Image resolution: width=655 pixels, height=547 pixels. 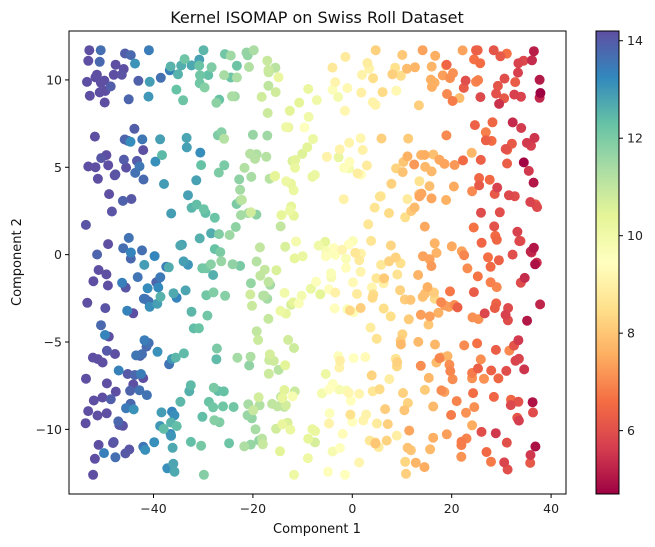 What do you see at coordinates (631, 333) in the screenshot?
I see `colorbar-tick-label: 8` at bounding box center [631, 333].